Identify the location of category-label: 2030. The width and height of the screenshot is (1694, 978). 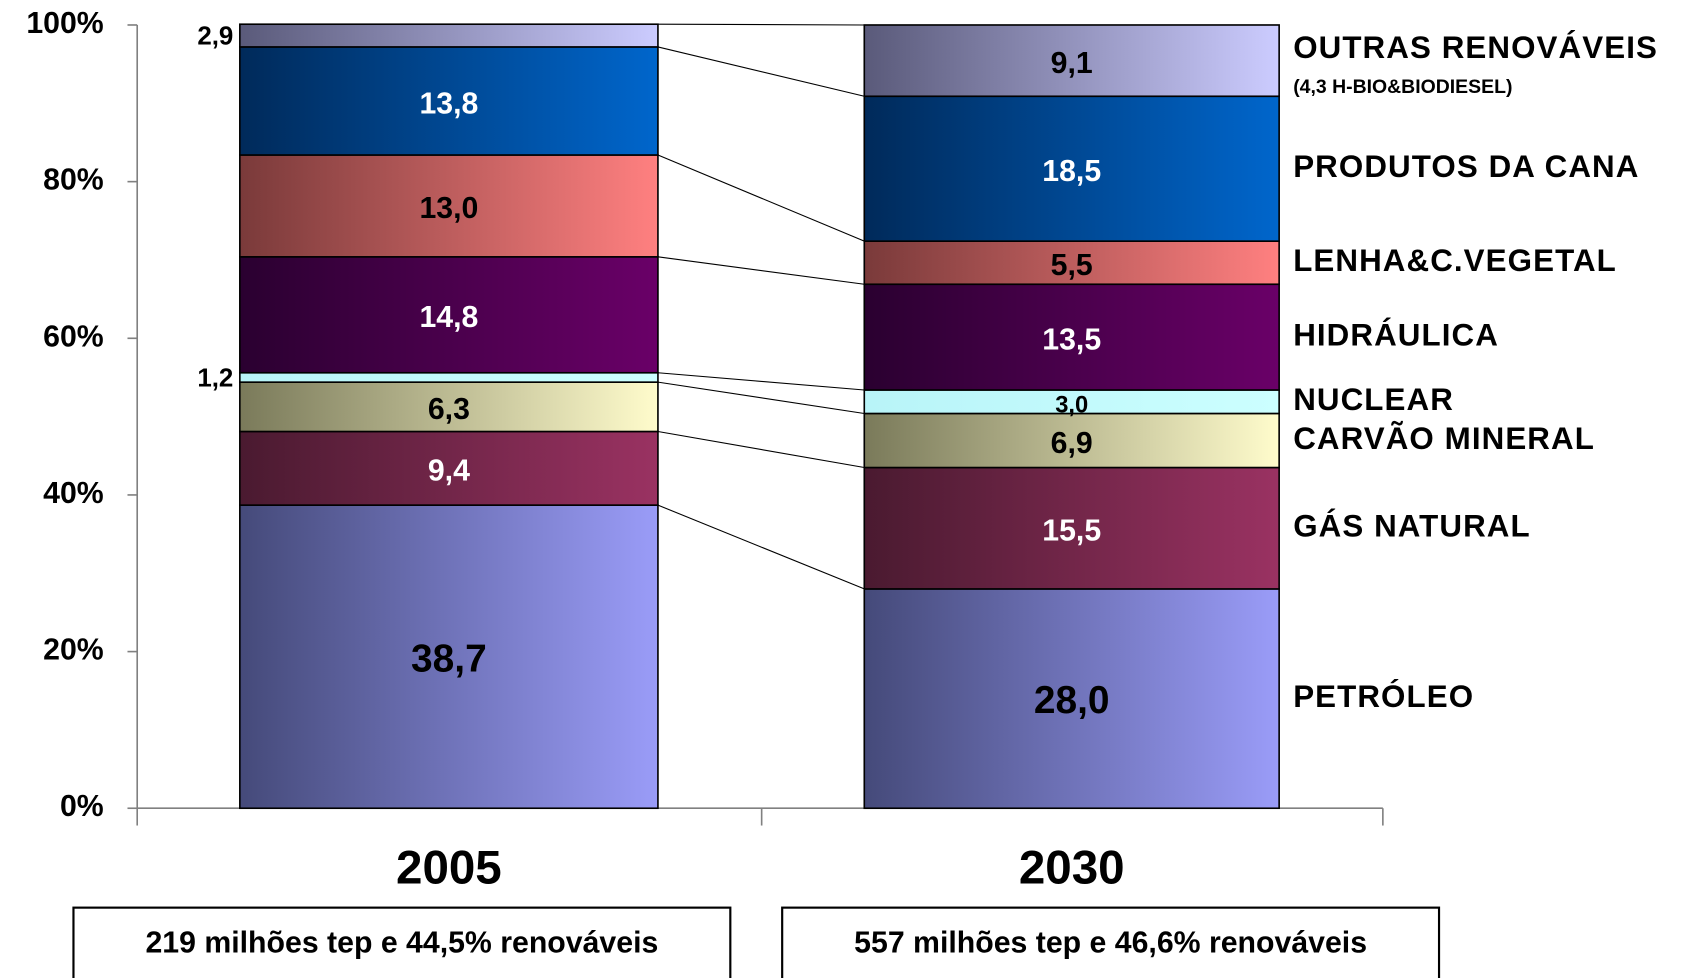
(1072, 867).